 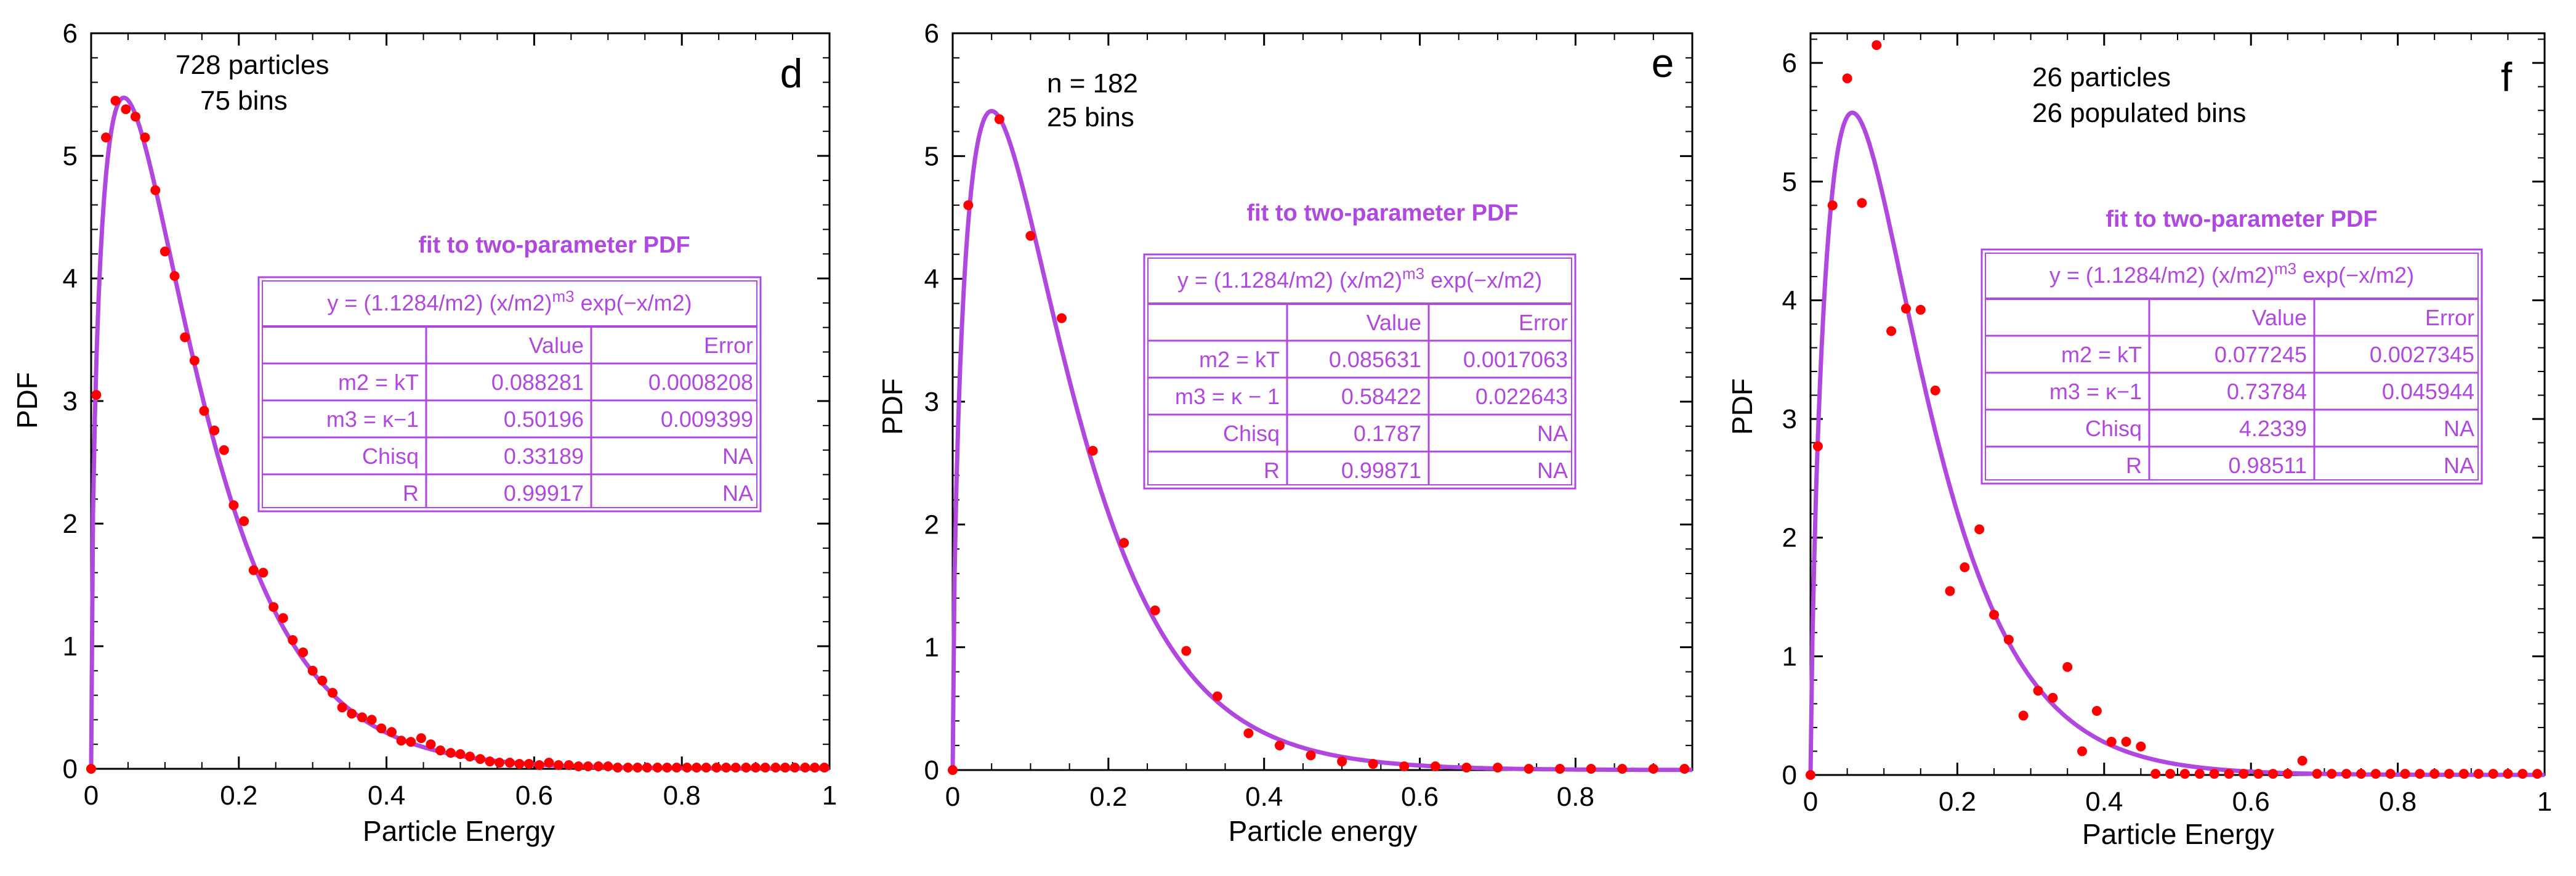 I want to click on table-inner-border, so click(x=1359, y=372).